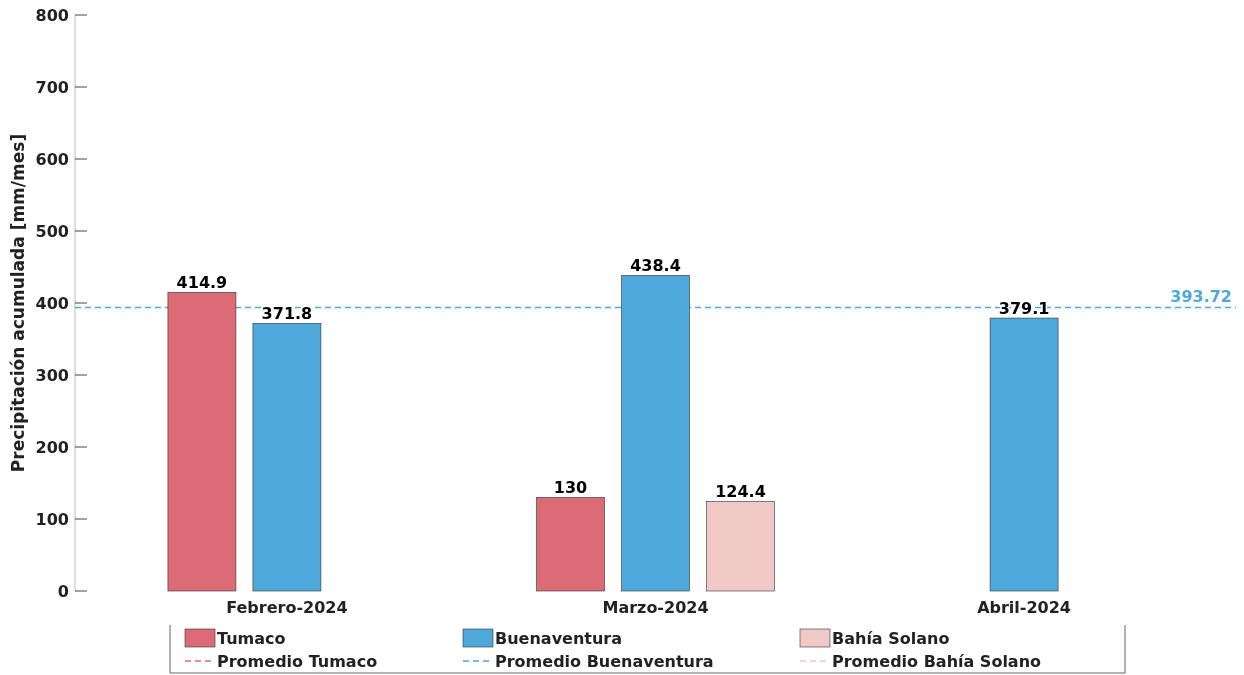  I want to click on legend-label: Promedio Bahía Solano, so click(937, 661).